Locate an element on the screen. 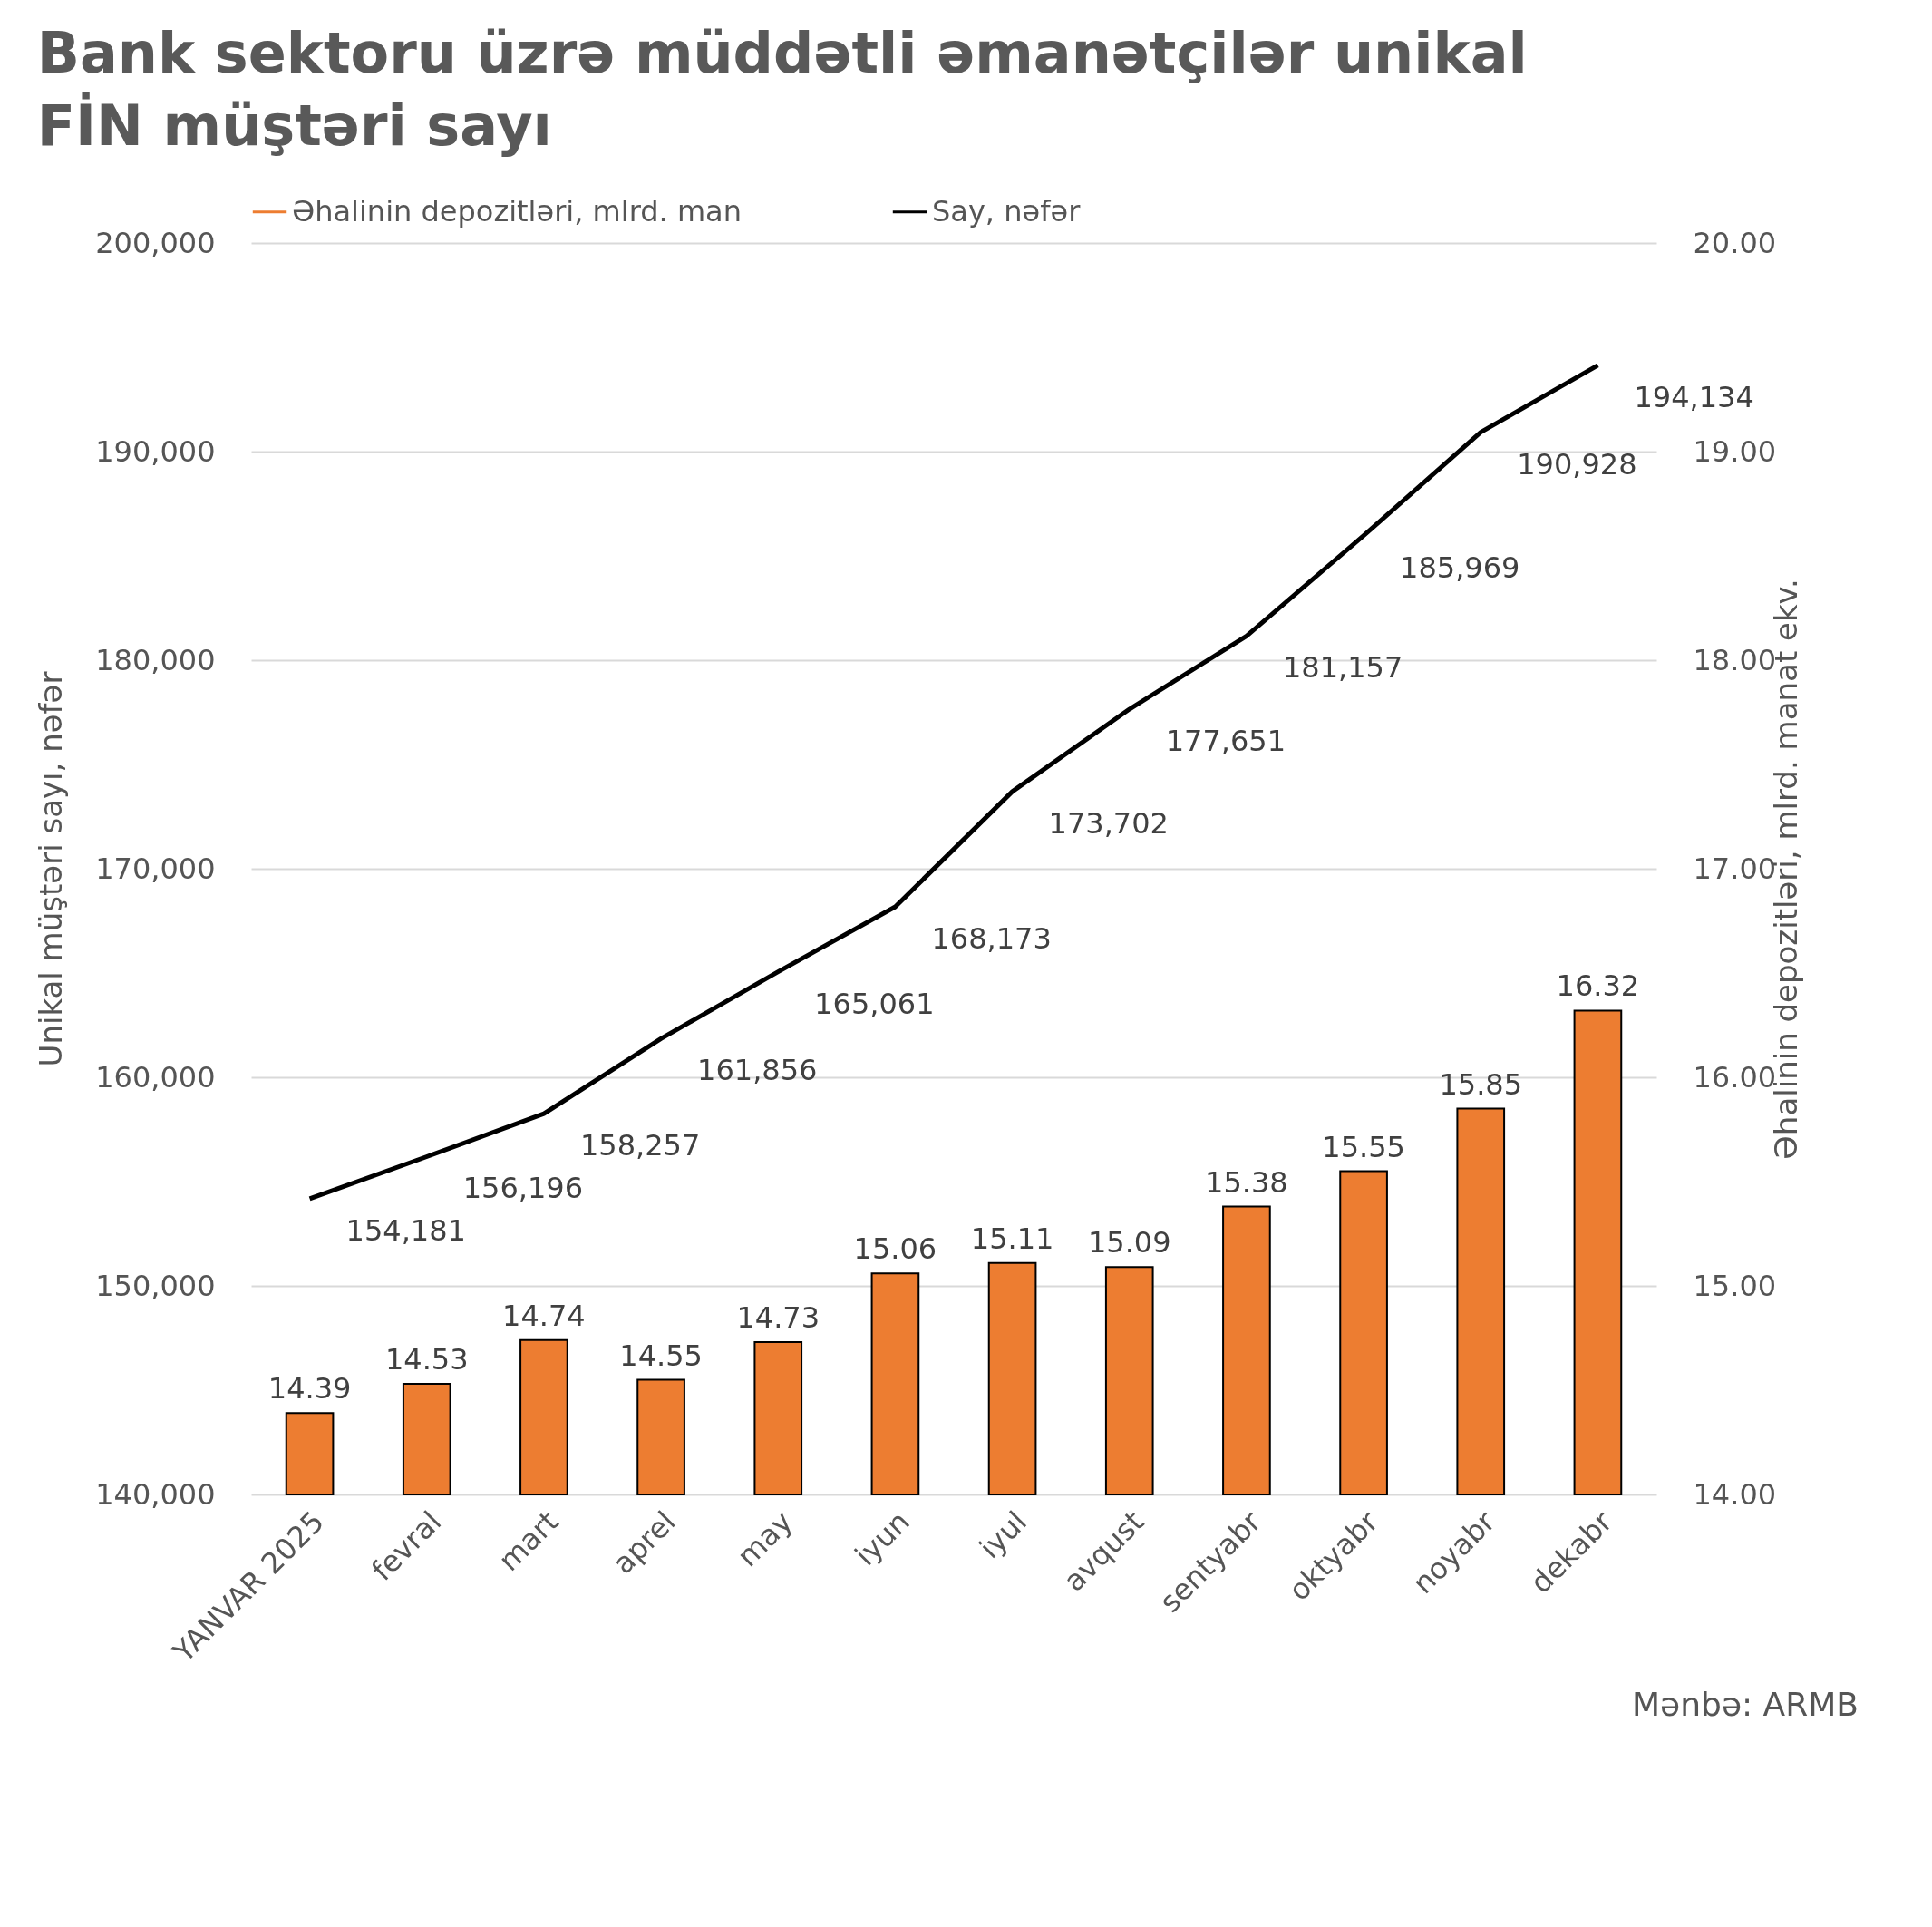 This screenshot has height=1927, width=1932. data-label: 15.06 is located at coordinates (895, 1249).